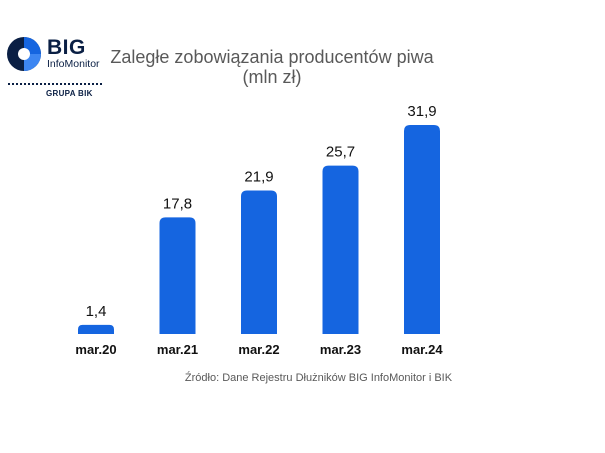 This screenshot has width=605, height=453. I want to click on big-infomonitor-logo: BIG InfoMonitor GRUPA BIK, so click(56, 69).